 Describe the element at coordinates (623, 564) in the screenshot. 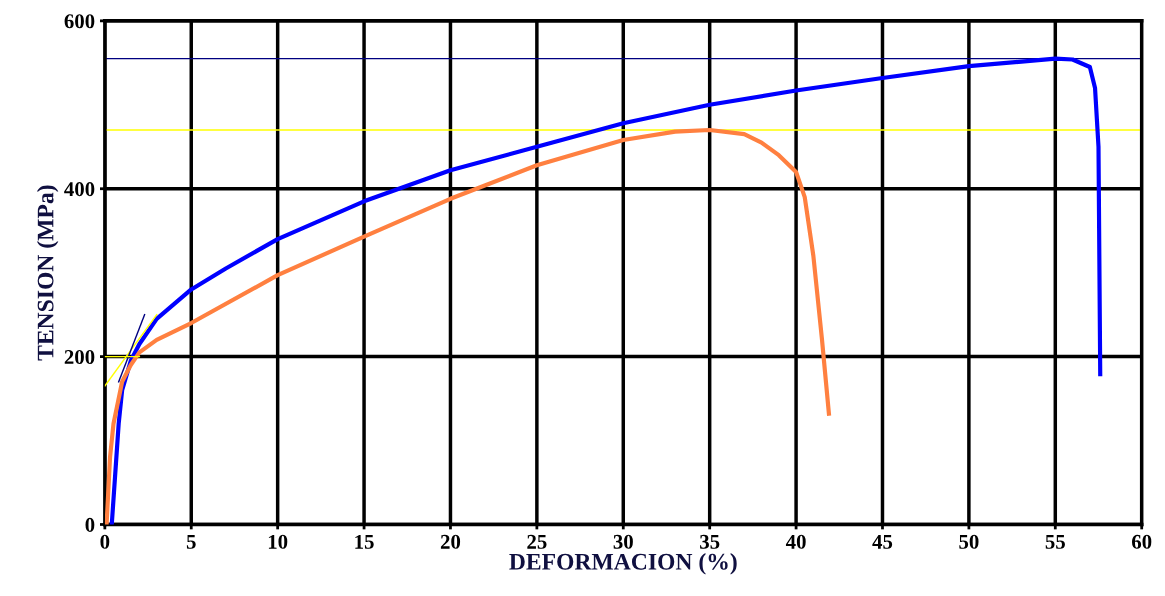

I see `x-axis-title: DEFORMACION (%)` at that location.